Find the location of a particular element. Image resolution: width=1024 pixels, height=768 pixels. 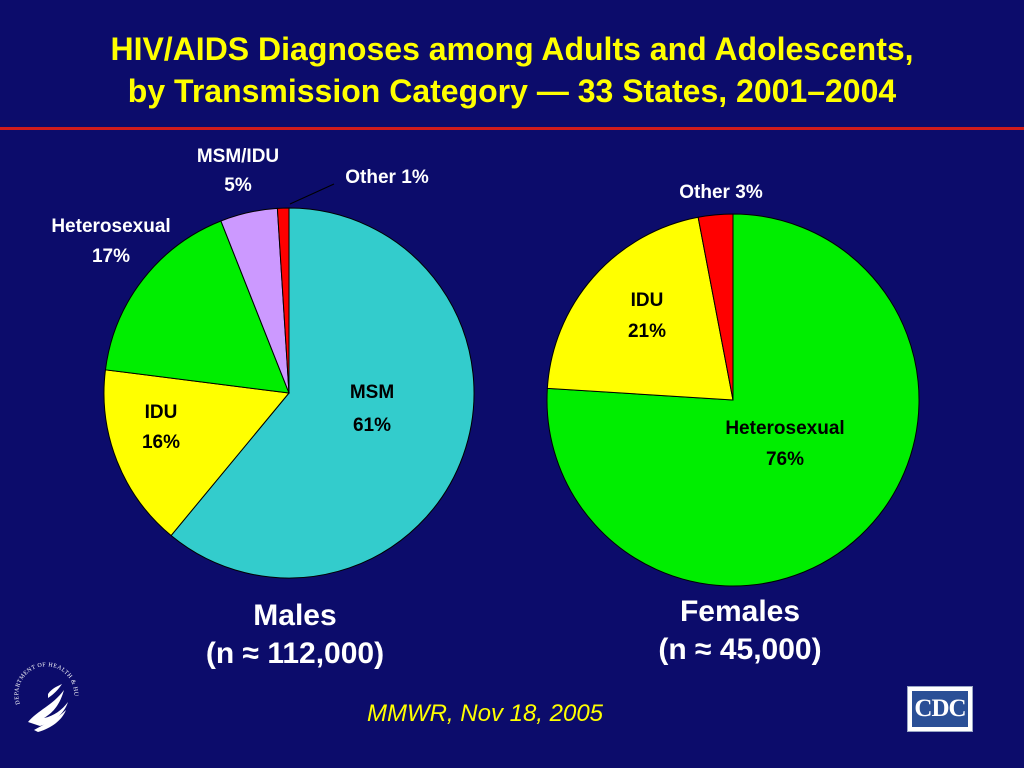

cdc-logo: CDC is located at coordinates (940, 709).